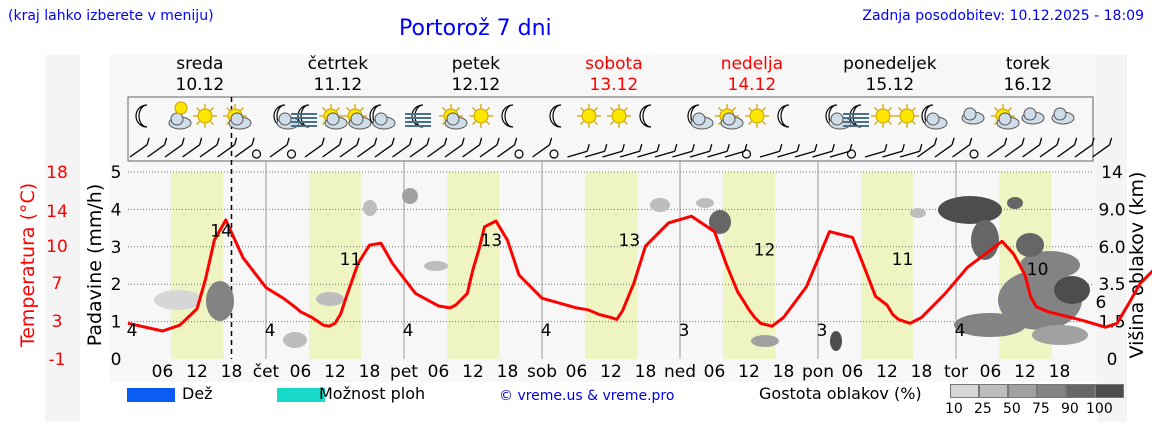  What do you see at coordinates (116, 360) in the screenshot?
I see `precip-tick: 0` at bounding box center [116, 360].